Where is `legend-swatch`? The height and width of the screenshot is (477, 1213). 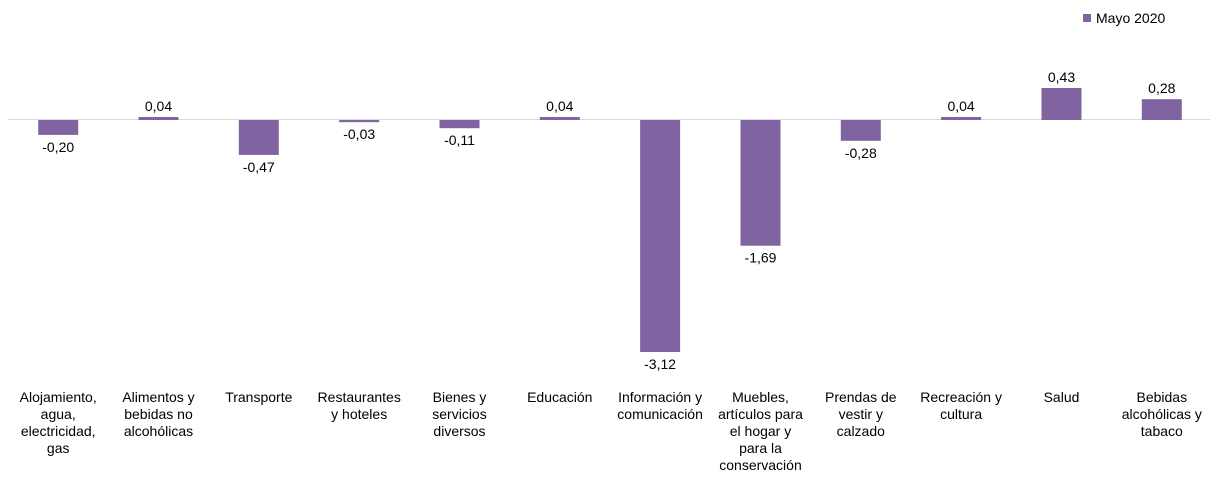 legend-swatch is located at coordinates (1087, 18).